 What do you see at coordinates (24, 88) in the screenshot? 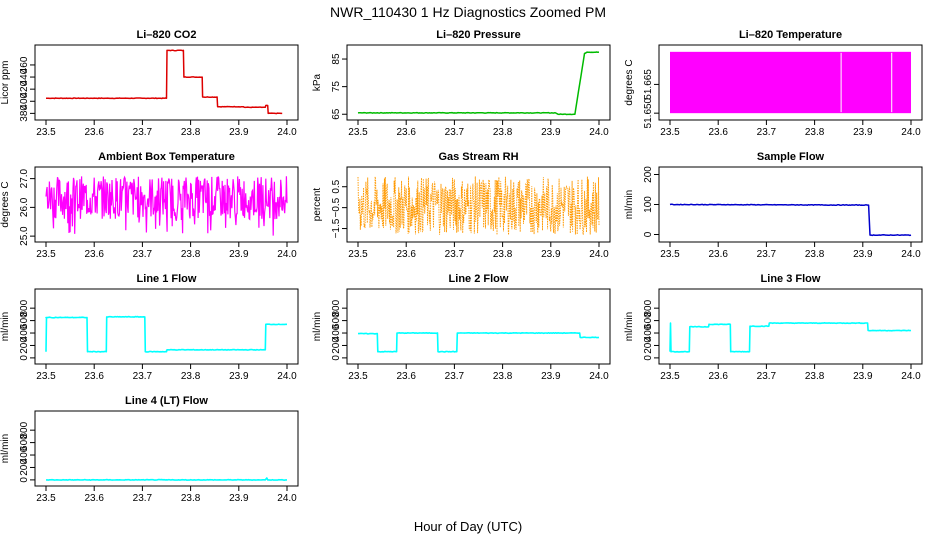
I see `y-tick-label: 420` at bounding box center [24, 88].